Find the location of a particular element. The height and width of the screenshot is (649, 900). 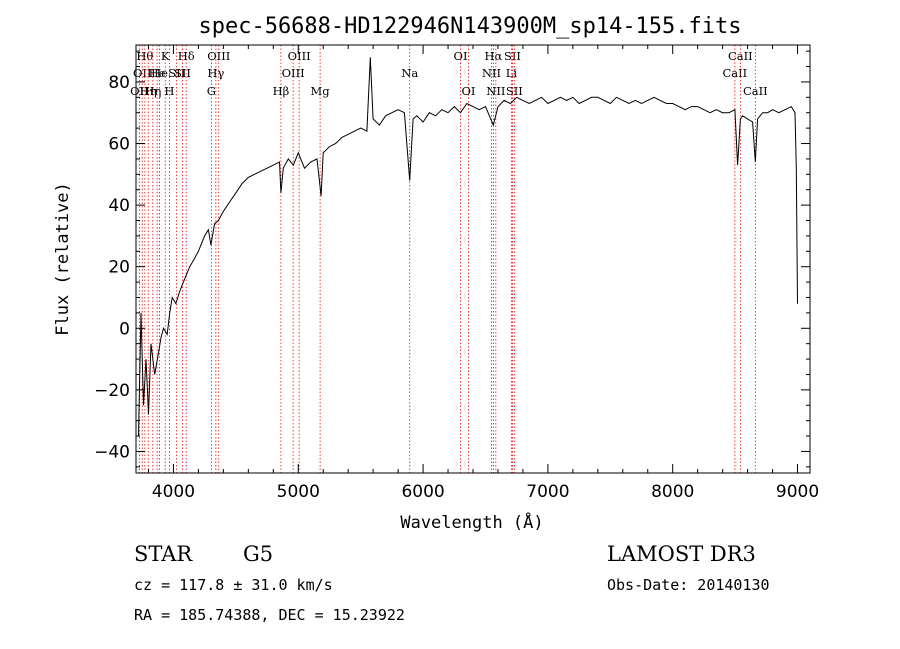

x-axis-label: Wavelength (Å) is located at coordinates (471, 522).